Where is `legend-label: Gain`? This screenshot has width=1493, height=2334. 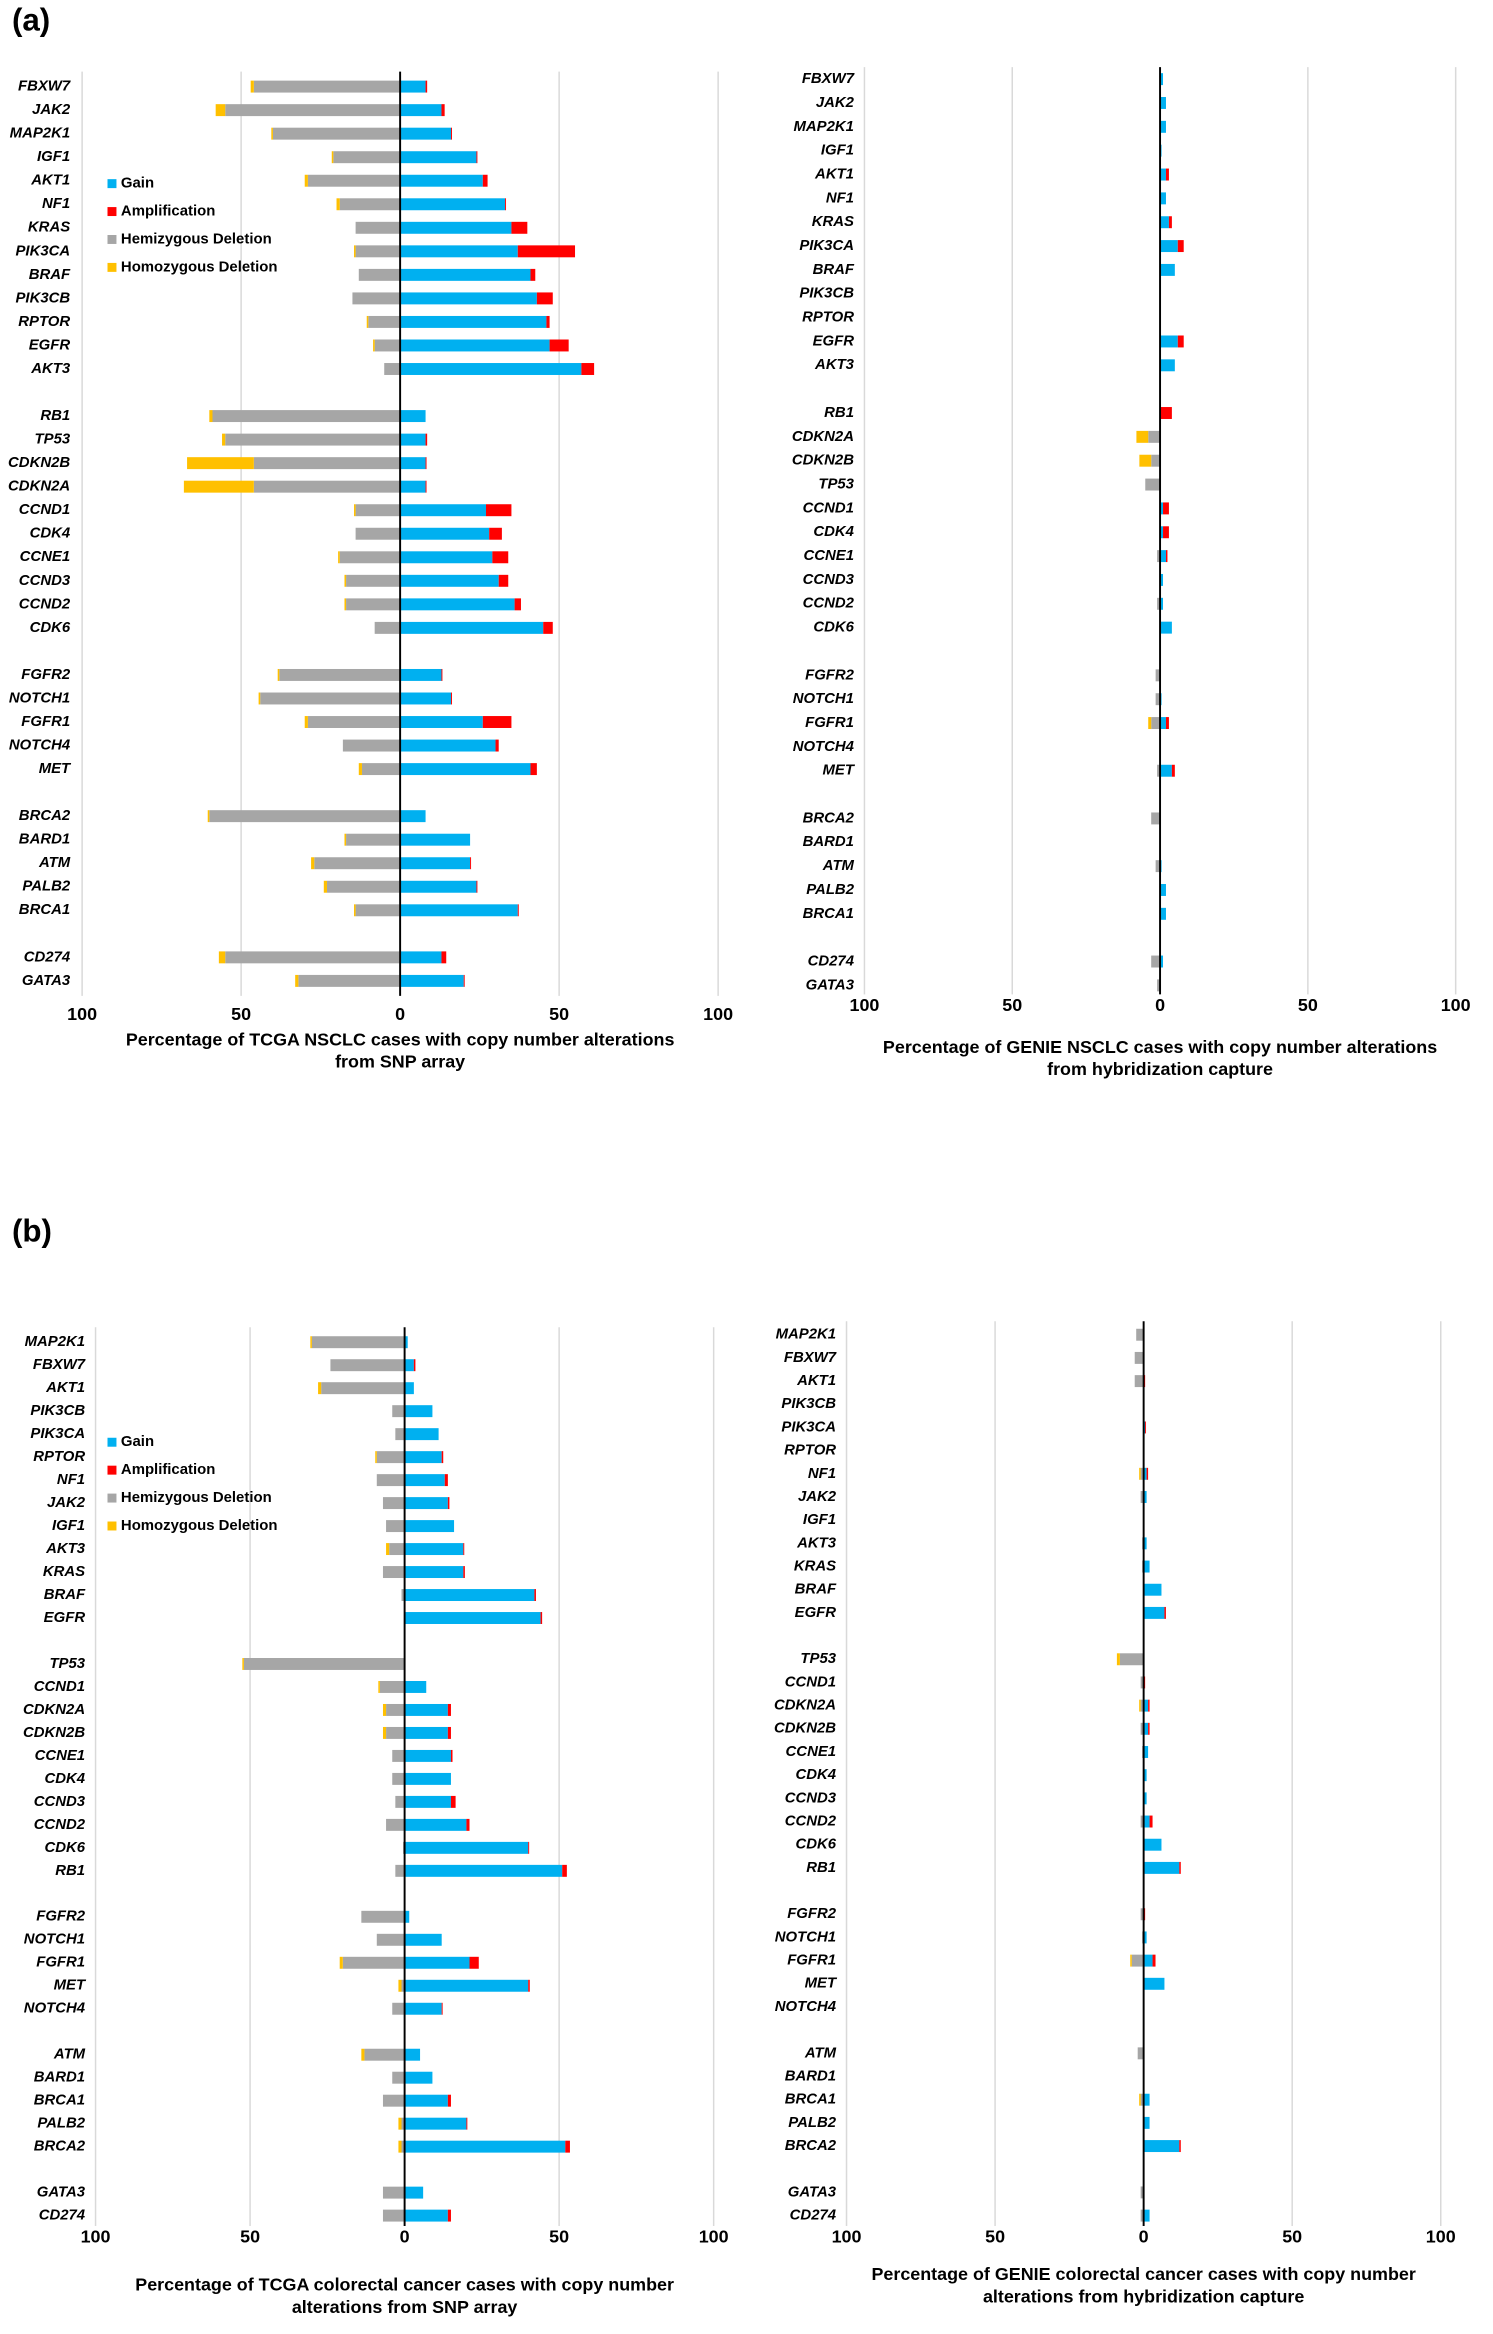 legend-label: Gain is located at coordinates (137, 1441).